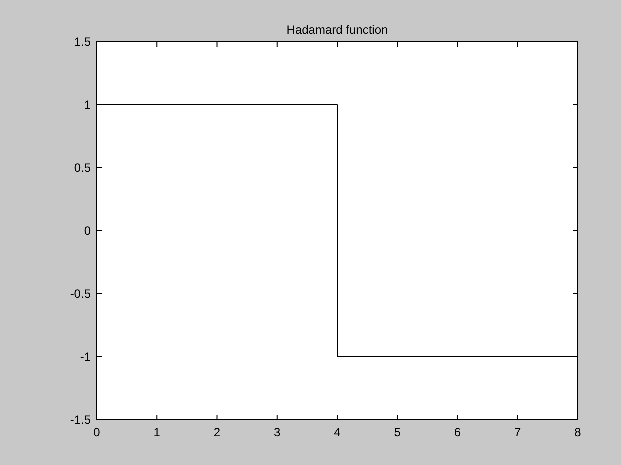  What do you see at coordinates (97, 433) in the screenshot?
I see `x-tick-label: 0` at bounding box center [97, 433].